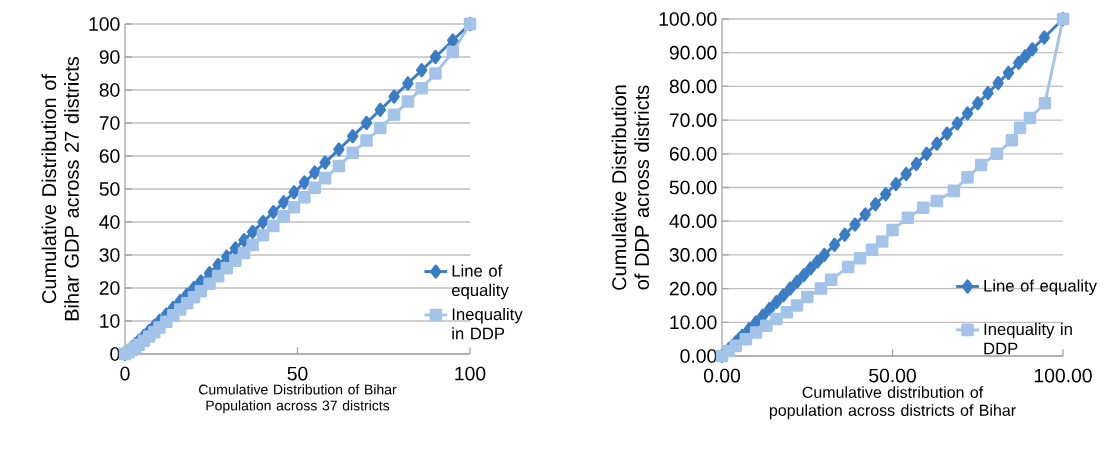 The image size is (1113, 454). What do you see at coordinates (109, 222) in the screenshot?
I see `y-tick-label: 40` at bounding box center [109, 222].